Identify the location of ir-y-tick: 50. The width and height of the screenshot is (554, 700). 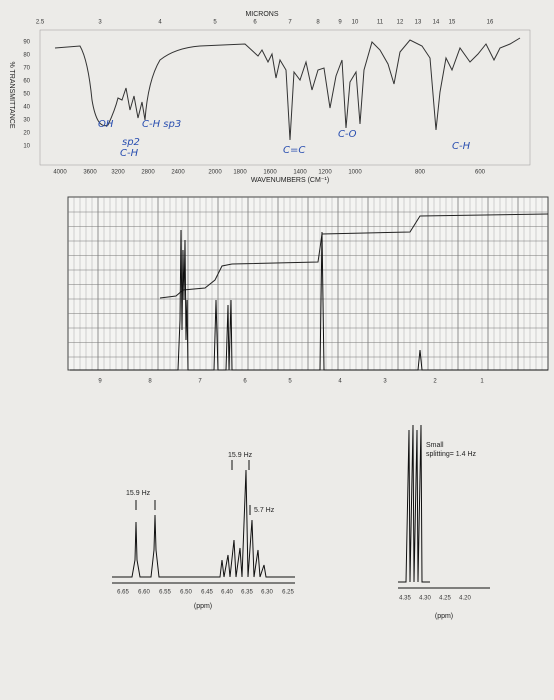
(26, 95).